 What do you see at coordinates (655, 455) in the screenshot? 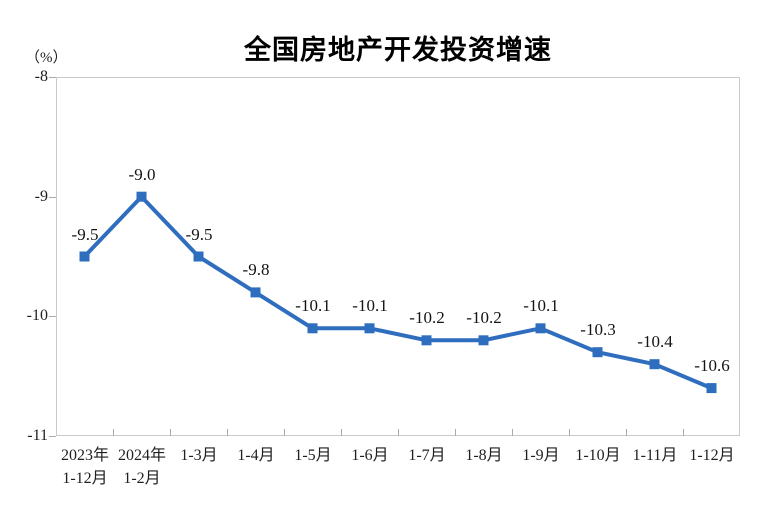
I see `x-axis-label: 1-11月` at bounding box center [655, 455].